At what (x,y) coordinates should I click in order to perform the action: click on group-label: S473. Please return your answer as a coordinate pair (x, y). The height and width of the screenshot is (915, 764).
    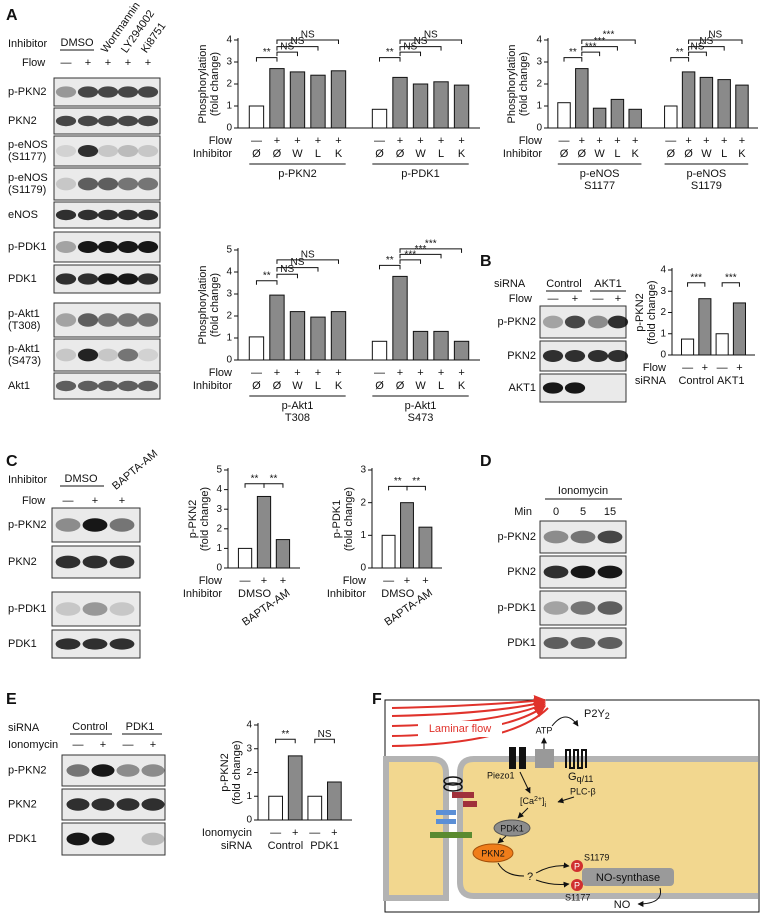
    Looking at the image, I should click on (421, 418).